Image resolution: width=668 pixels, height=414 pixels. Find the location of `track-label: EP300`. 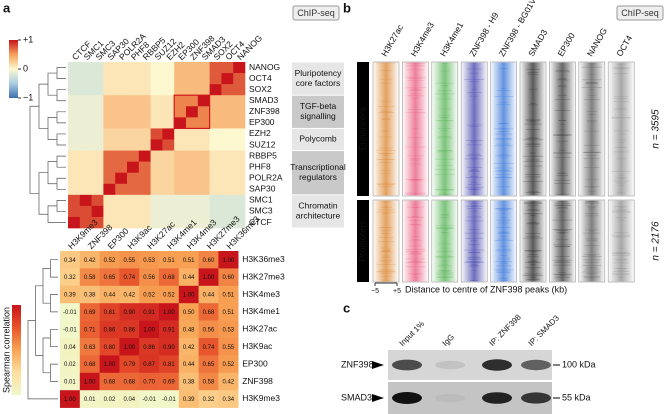

track-label: EP300 is located at coordinates (566, 44).